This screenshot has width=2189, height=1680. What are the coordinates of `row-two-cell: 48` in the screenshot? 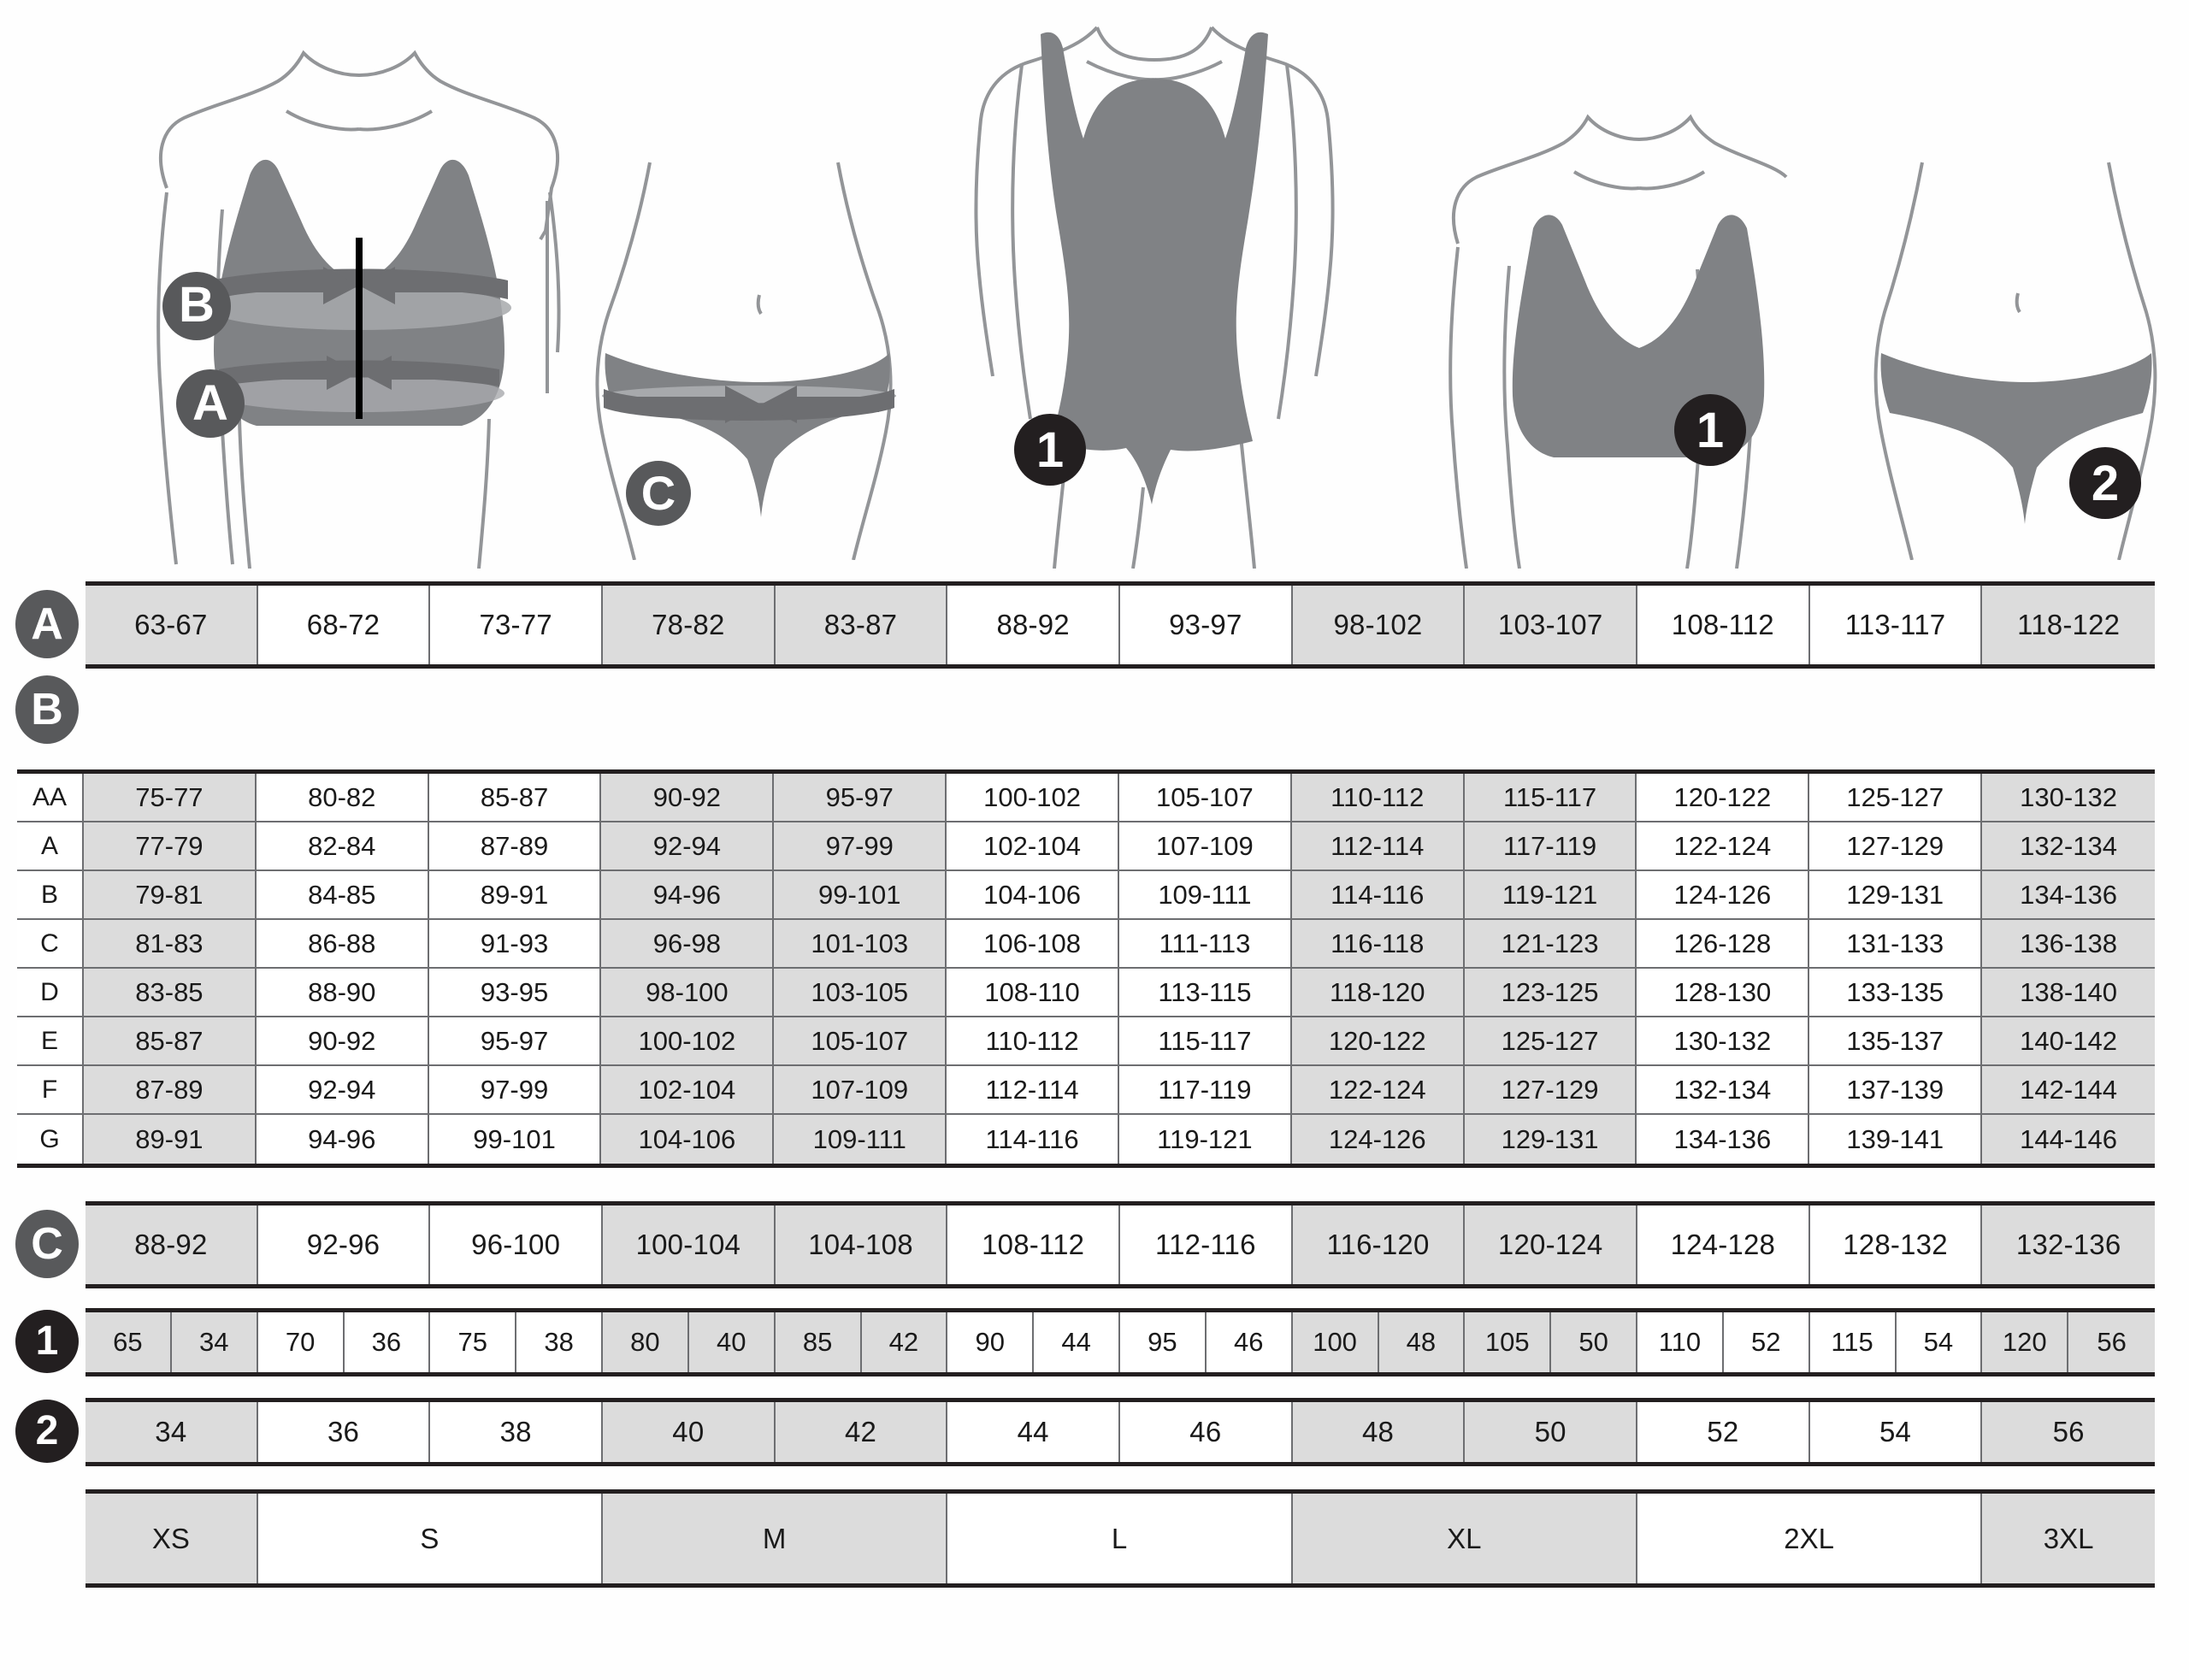 It's located at (1379, 1432).